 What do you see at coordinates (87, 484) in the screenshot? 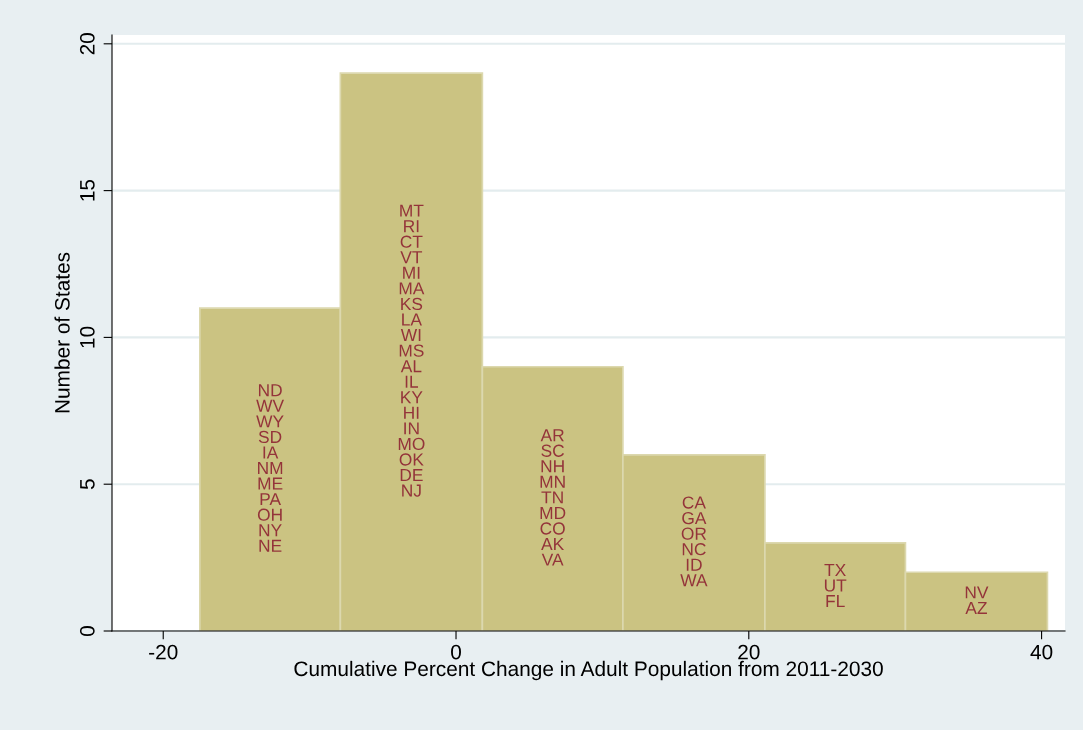
I see `y-tick-label: 5` at bounding box center [87, 484].